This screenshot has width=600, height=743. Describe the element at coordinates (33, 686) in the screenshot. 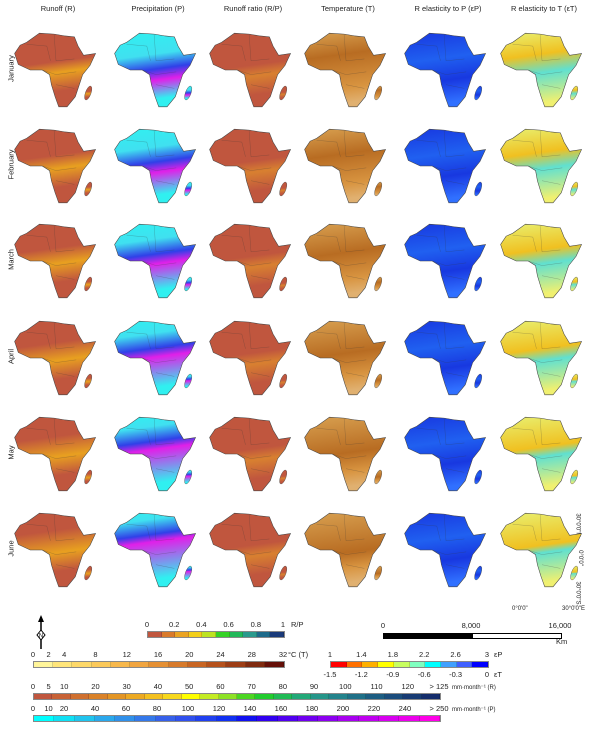

I see `runoff-tick: 0` at that location.